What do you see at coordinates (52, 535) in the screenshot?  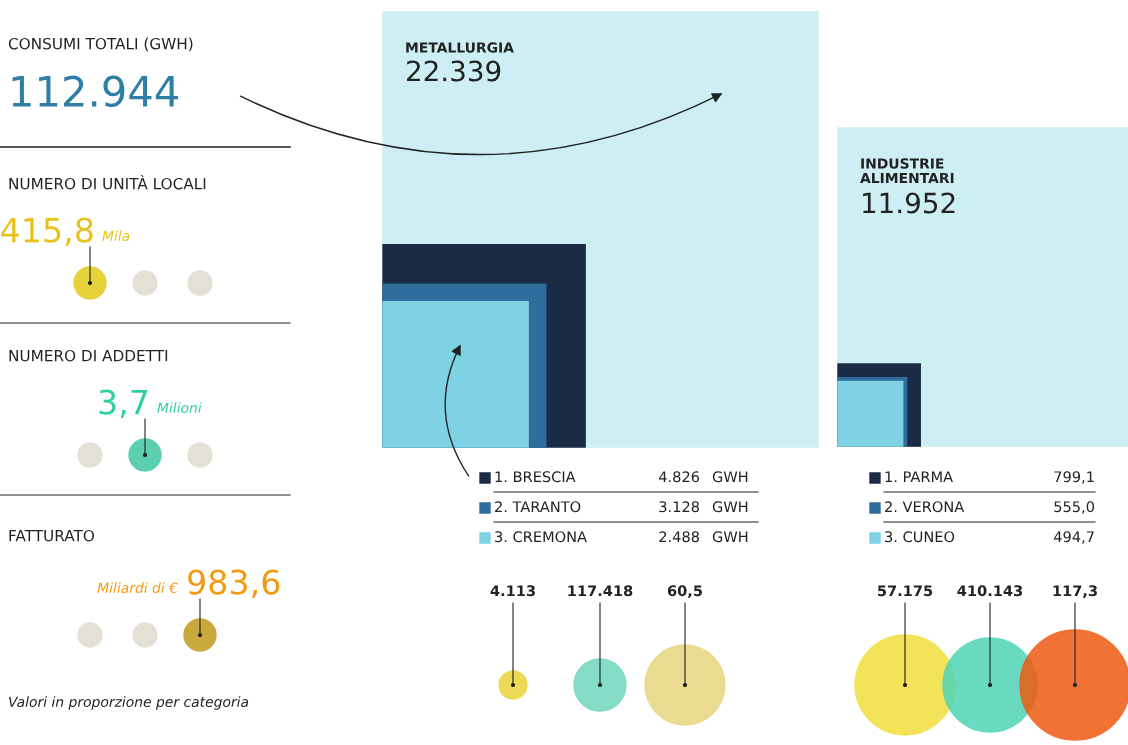 I see `text: FATTURATO` at bounding box center [52, 535].